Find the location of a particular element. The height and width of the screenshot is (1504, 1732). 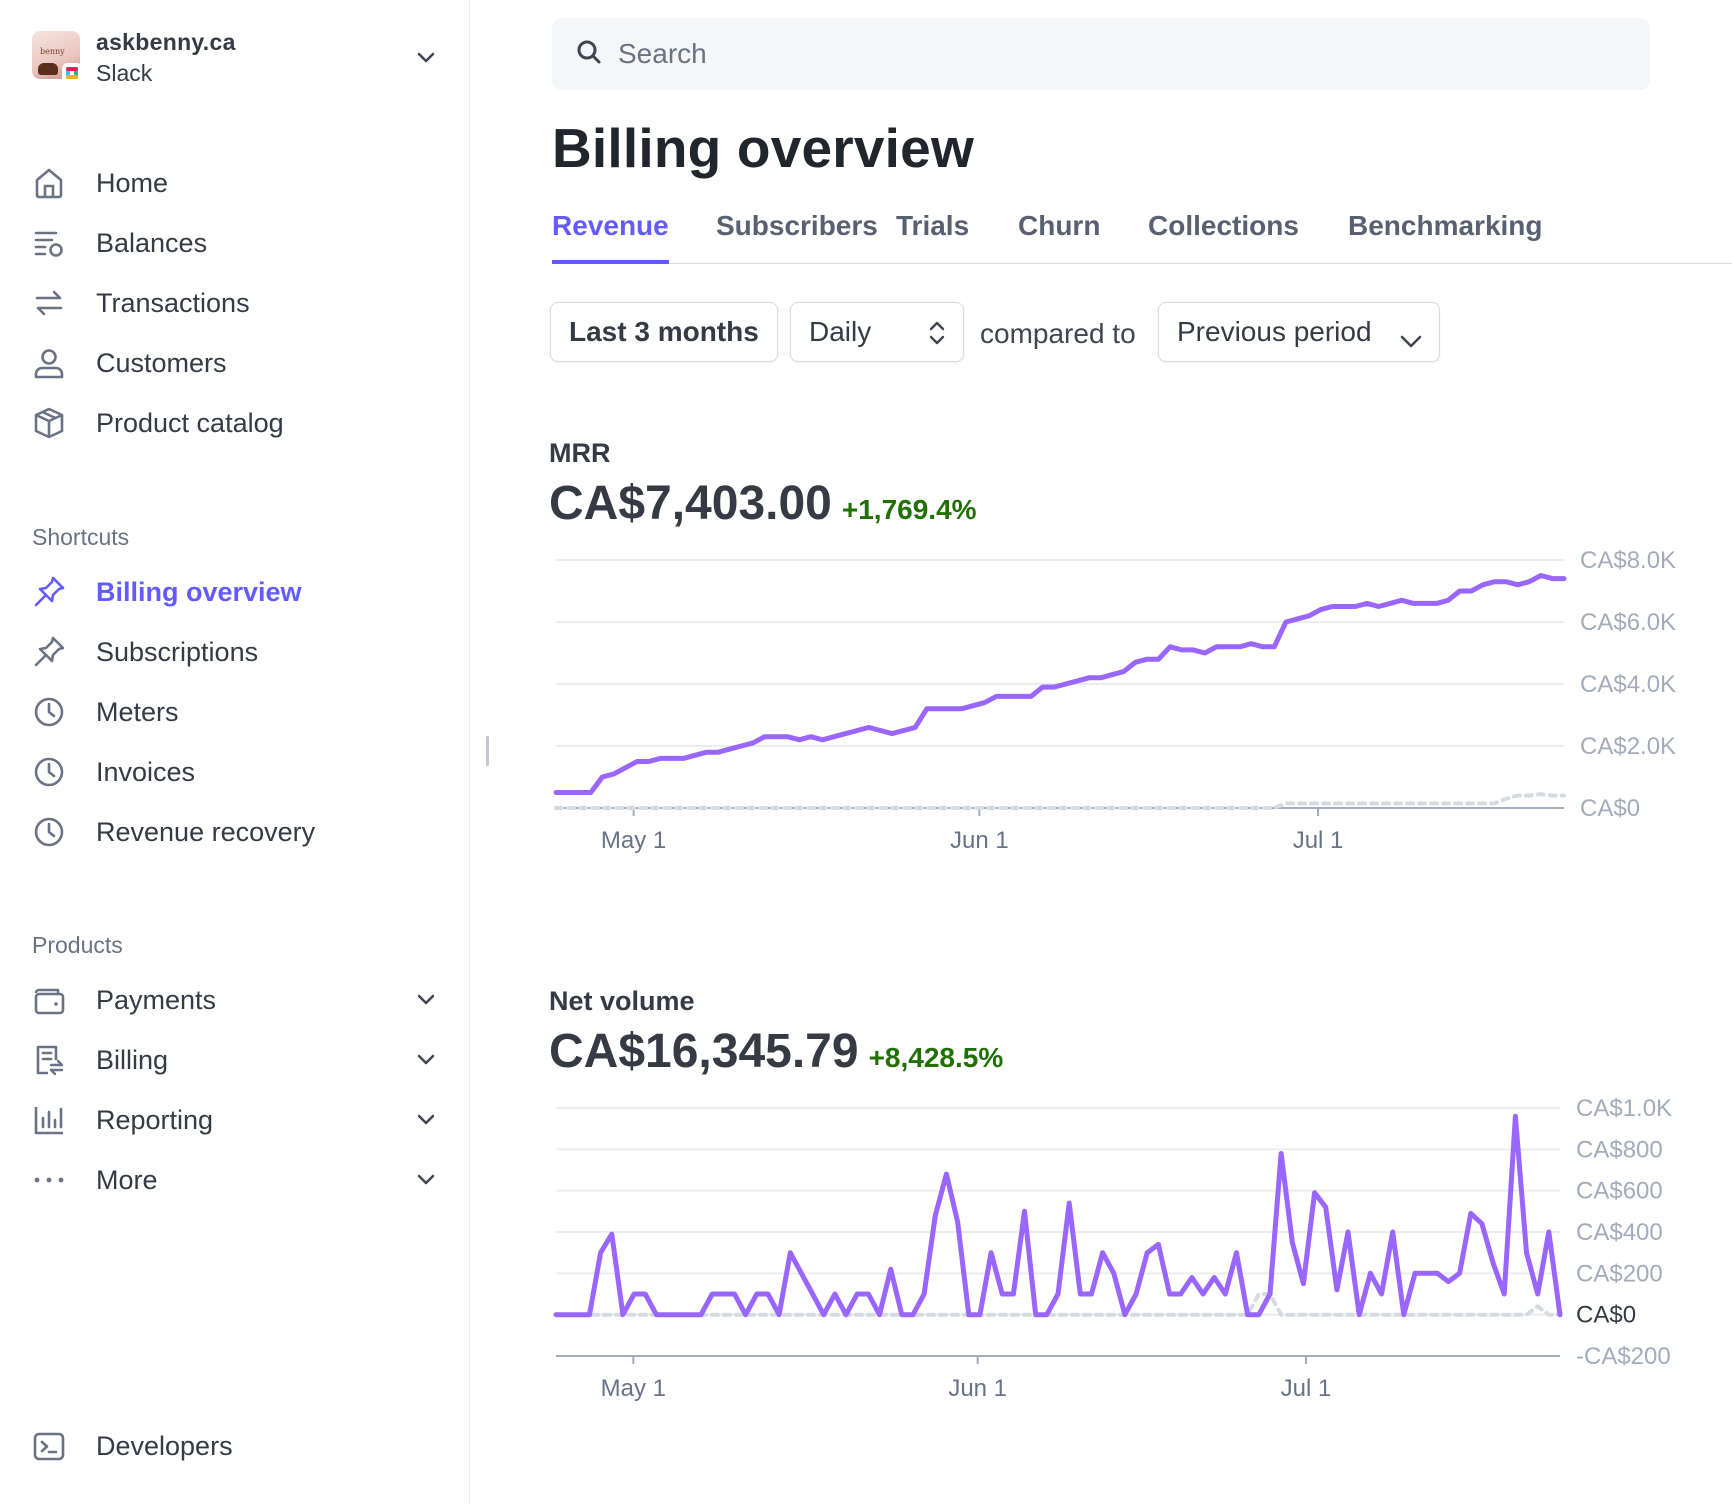

net-volume-value-row: CA$16,345.79 +8,428.5% is located at coordinates (776, 1051).